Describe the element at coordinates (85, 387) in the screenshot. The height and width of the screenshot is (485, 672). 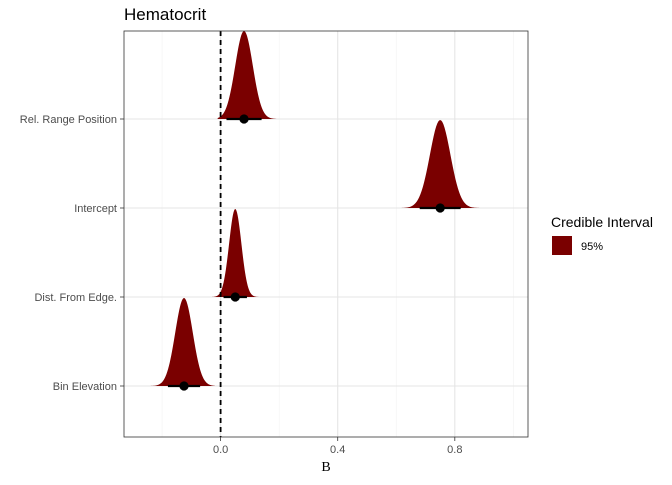
I see `y-tick-label: Bin Elevation` at that location.